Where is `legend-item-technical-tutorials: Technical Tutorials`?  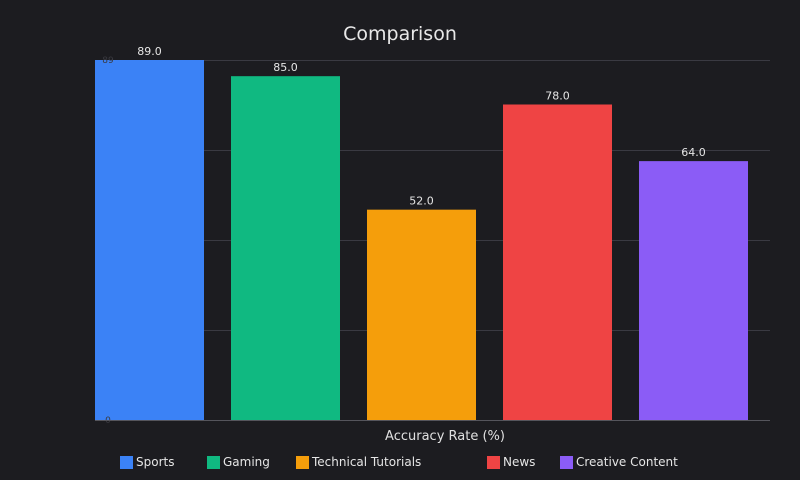
legend-item-technical-tutorials: Technical Tutorials is located at coordinates (358, 462).